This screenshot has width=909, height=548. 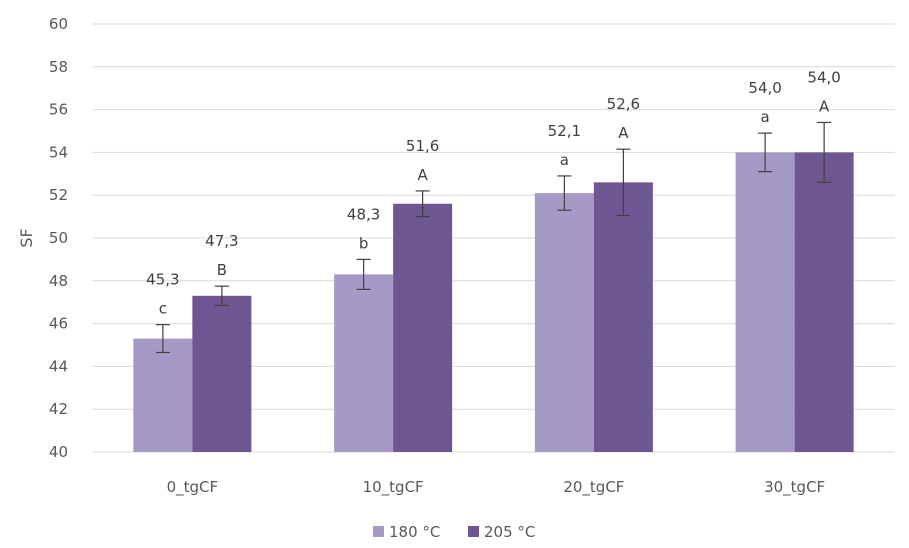 I want to click on y-tick-label: 48, so click(x=58, y=281).